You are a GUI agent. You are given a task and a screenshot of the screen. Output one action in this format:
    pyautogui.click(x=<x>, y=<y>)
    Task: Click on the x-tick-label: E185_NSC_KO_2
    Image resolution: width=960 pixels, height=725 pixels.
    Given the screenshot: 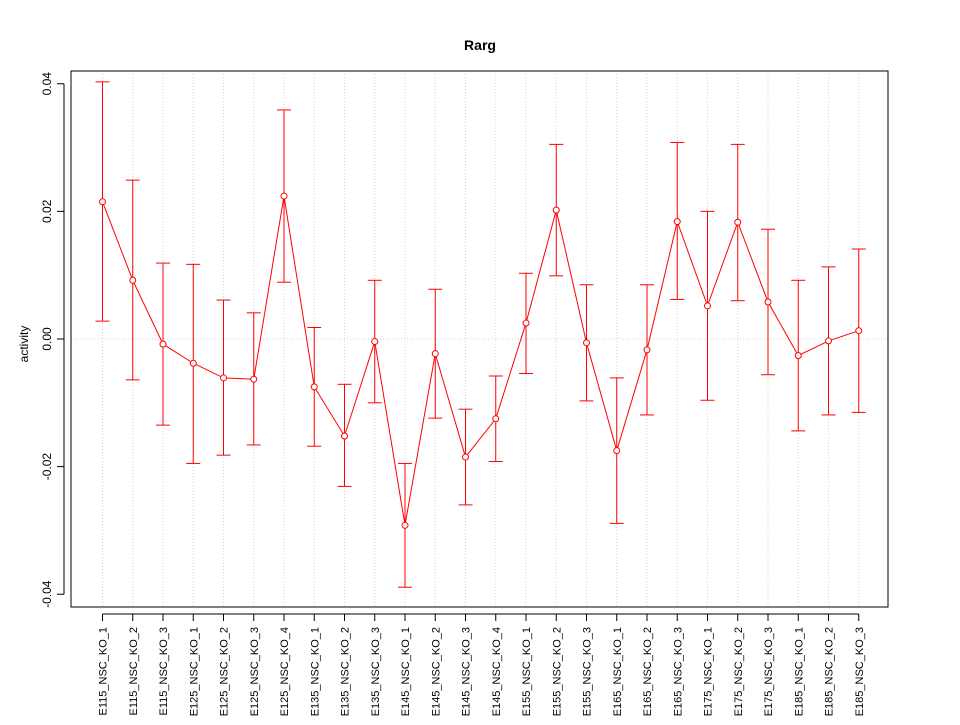 What is the action you would take?
    pyautogui.click(x=830, y=671)
    